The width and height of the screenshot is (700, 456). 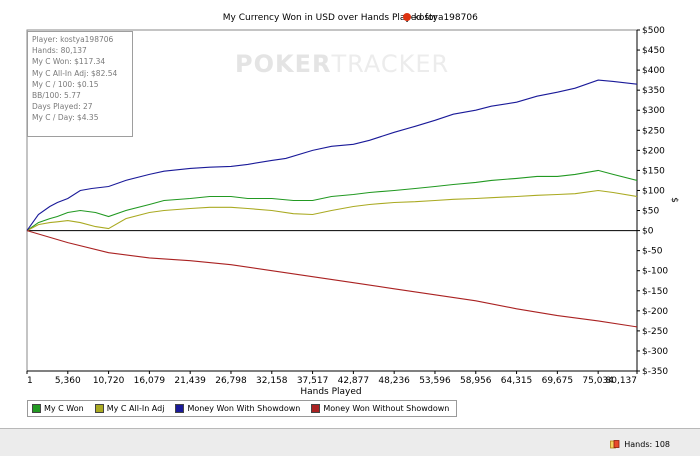 I want to click on x-tick-label: 10,720, so click(x=109, y=381).